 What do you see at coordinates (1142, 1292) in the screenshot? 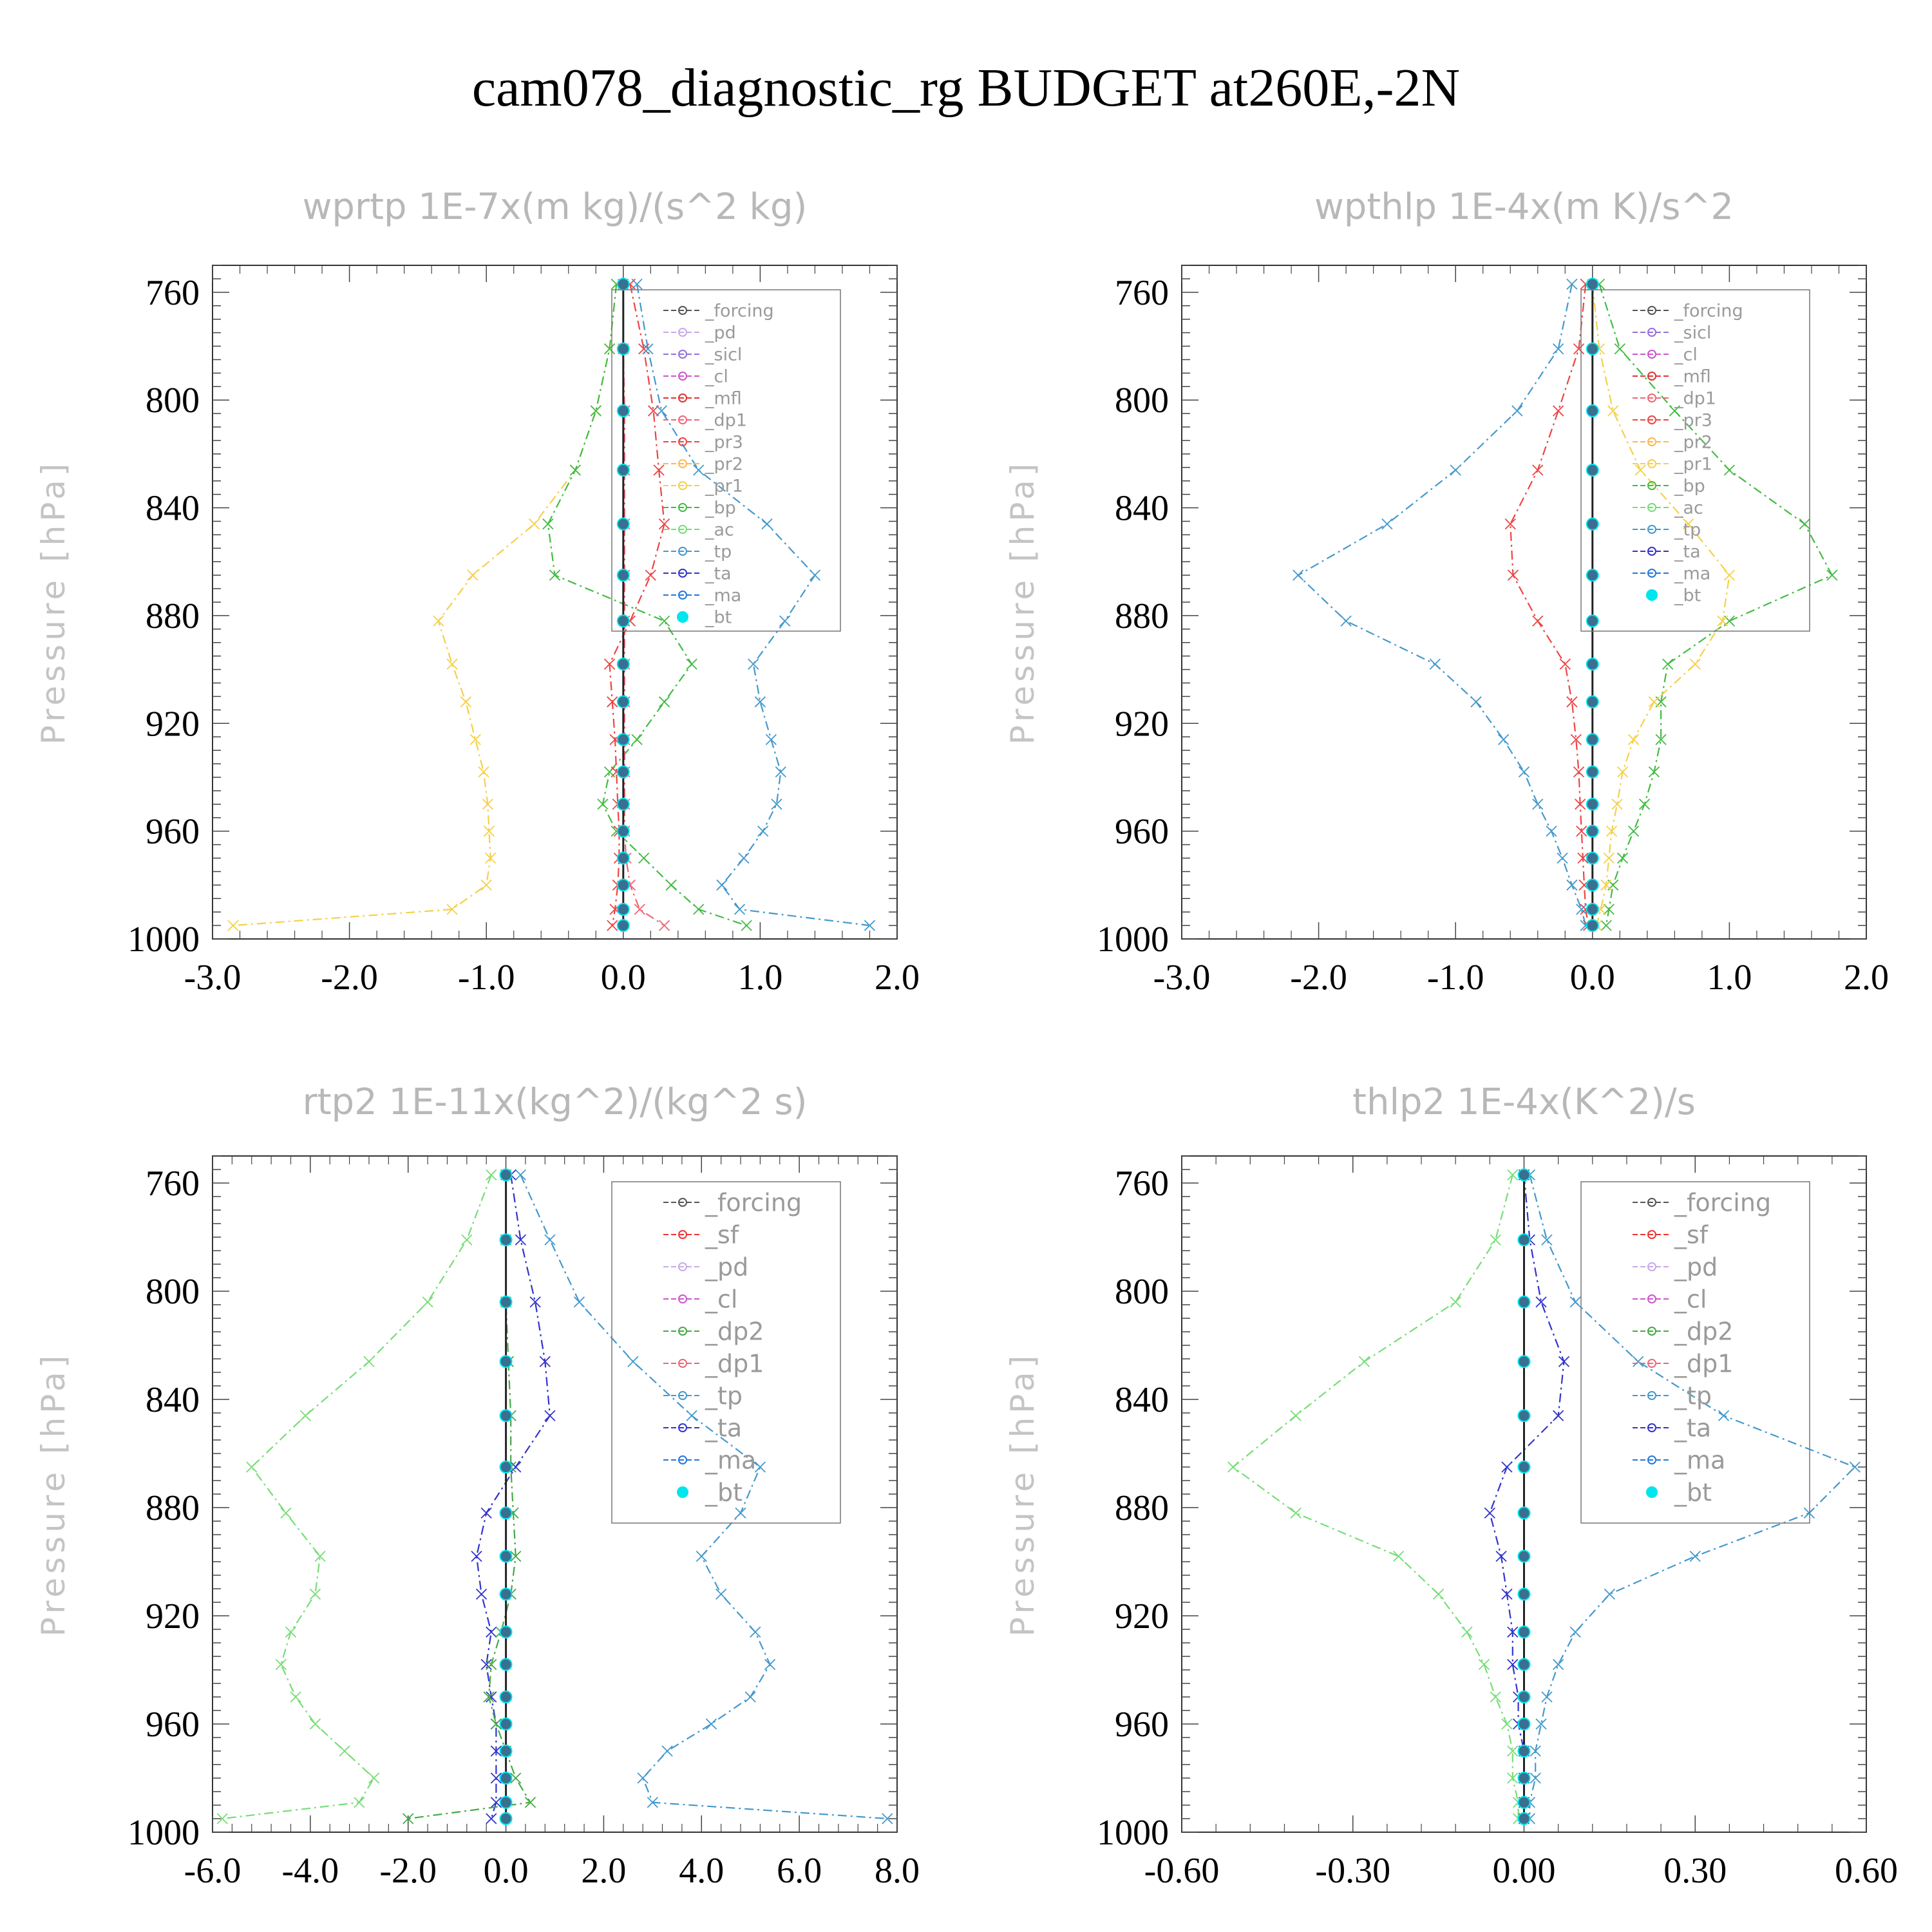
I see `y-tick-label: 800` at bounding box center [1142, 1292].